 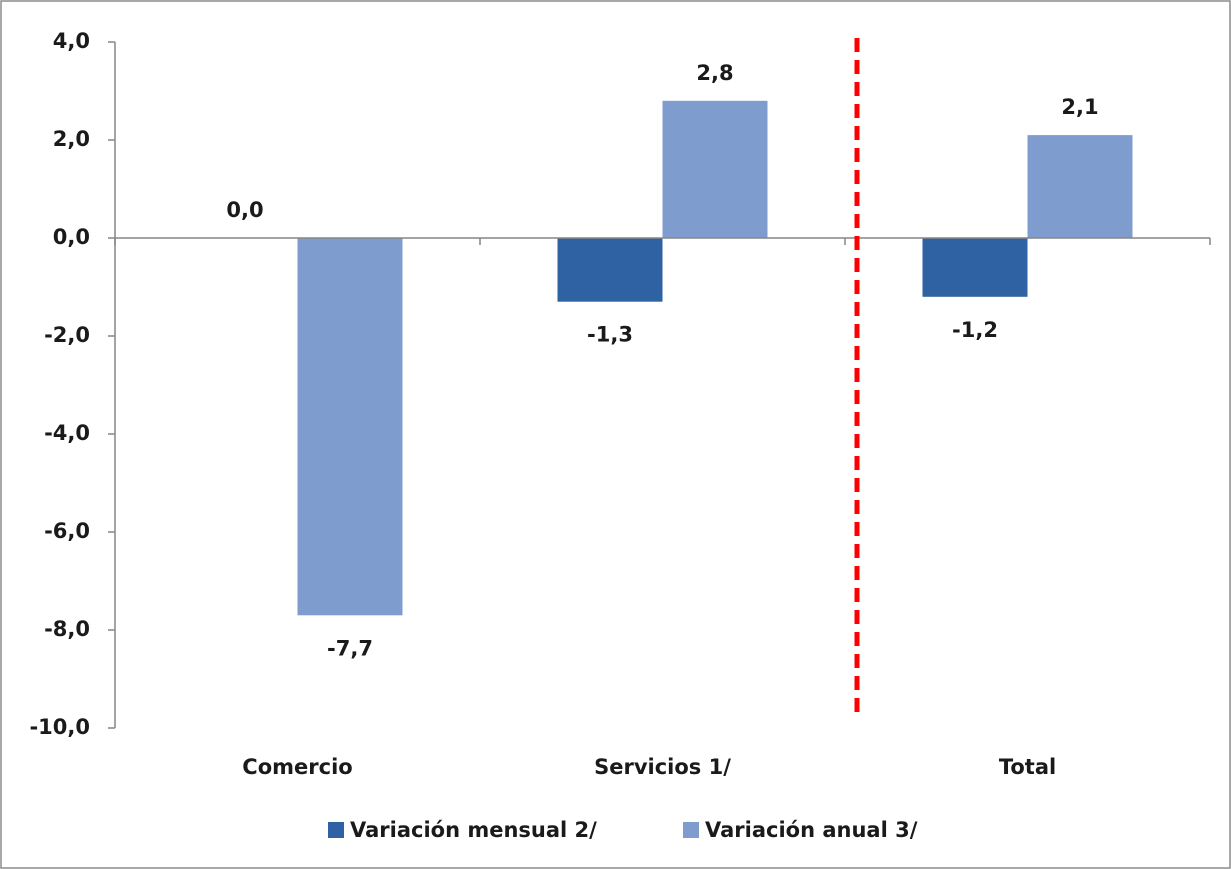 I want to click on y-tick-label: -2,0, so click(x=67, y=335).